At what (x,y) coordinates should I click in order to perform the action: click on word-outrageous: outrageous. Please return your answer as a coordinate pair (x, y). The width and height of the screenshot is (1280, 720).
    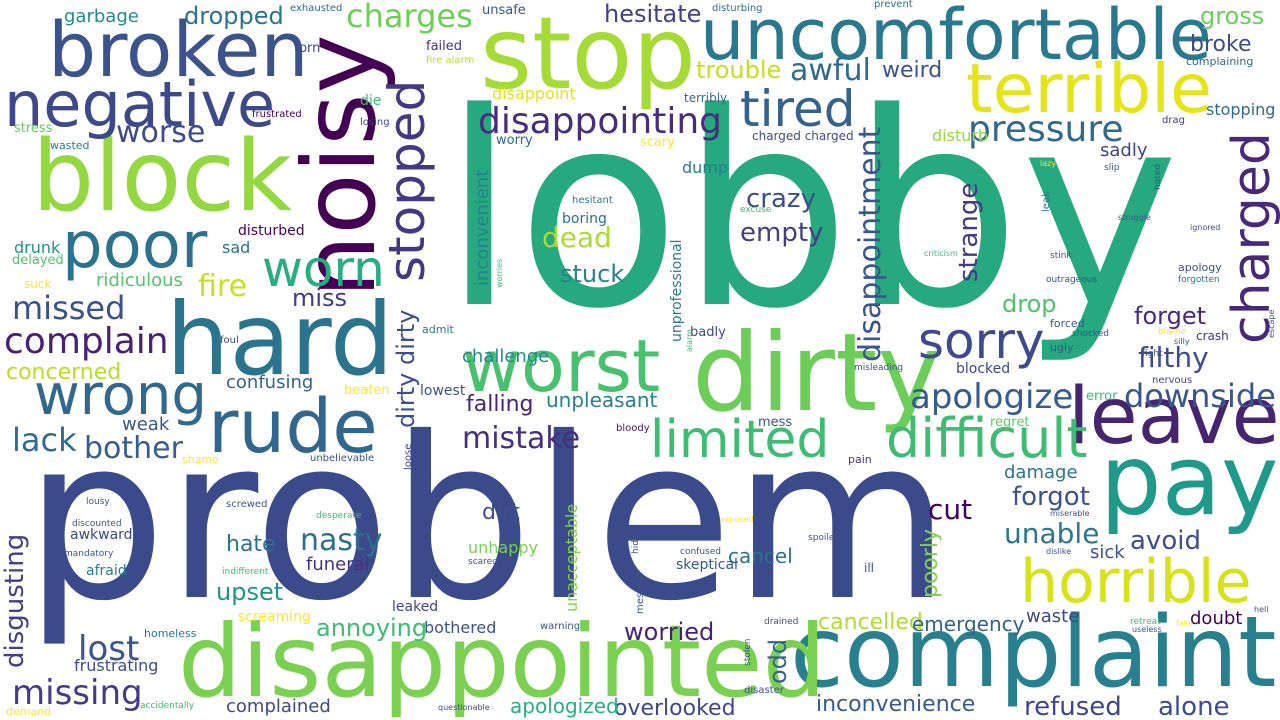
    Looking at the image, I should click on (1072, 280).